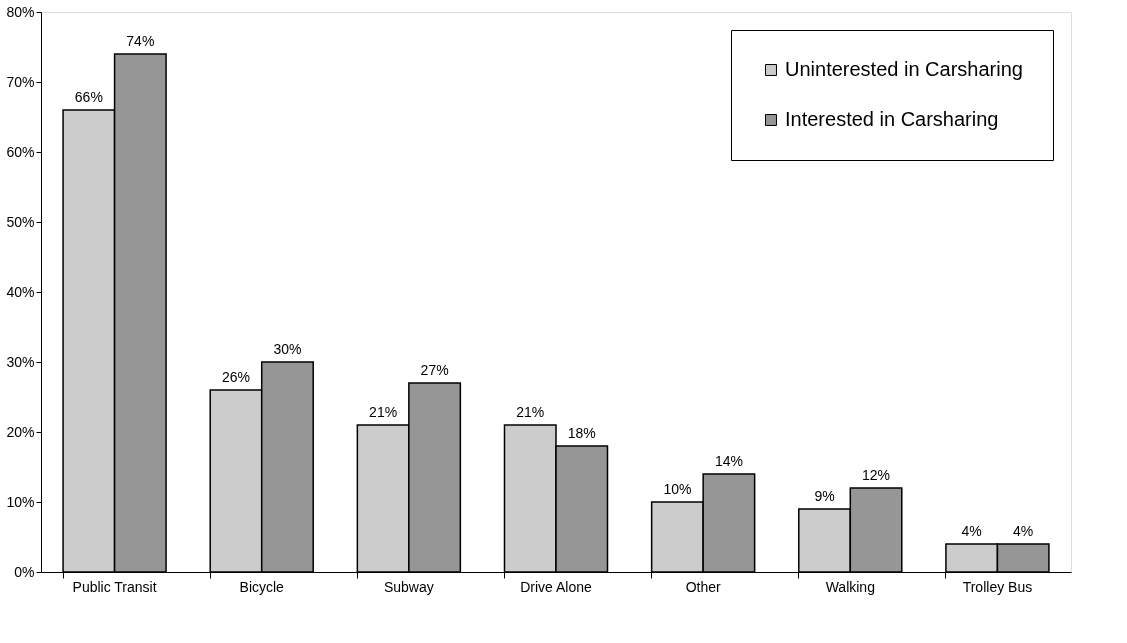 The height and width of the screenshot is (643, 1127). What do you see at coordinates (850, 586) in the screenshot?
I see `x-tick-label: Walking` at bounding box center [850, 586].